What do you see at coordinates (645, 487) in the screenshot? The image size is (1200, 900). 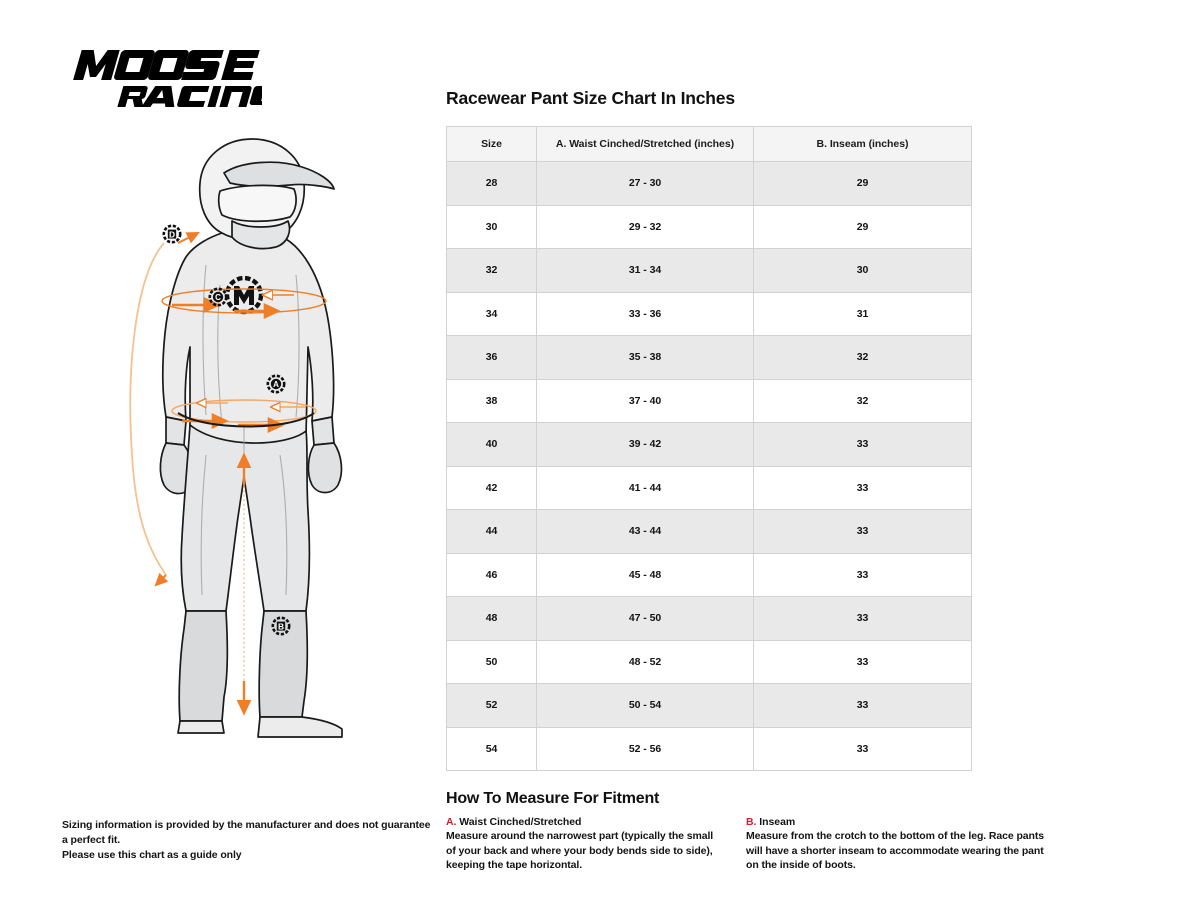 I see `cell-waist: 41 - 44` at bounding box center [645, 487].